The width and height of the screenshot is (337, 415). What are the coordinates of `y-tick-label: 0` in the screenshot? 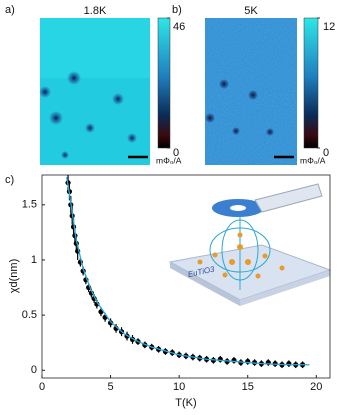 It's located at (34, 370).